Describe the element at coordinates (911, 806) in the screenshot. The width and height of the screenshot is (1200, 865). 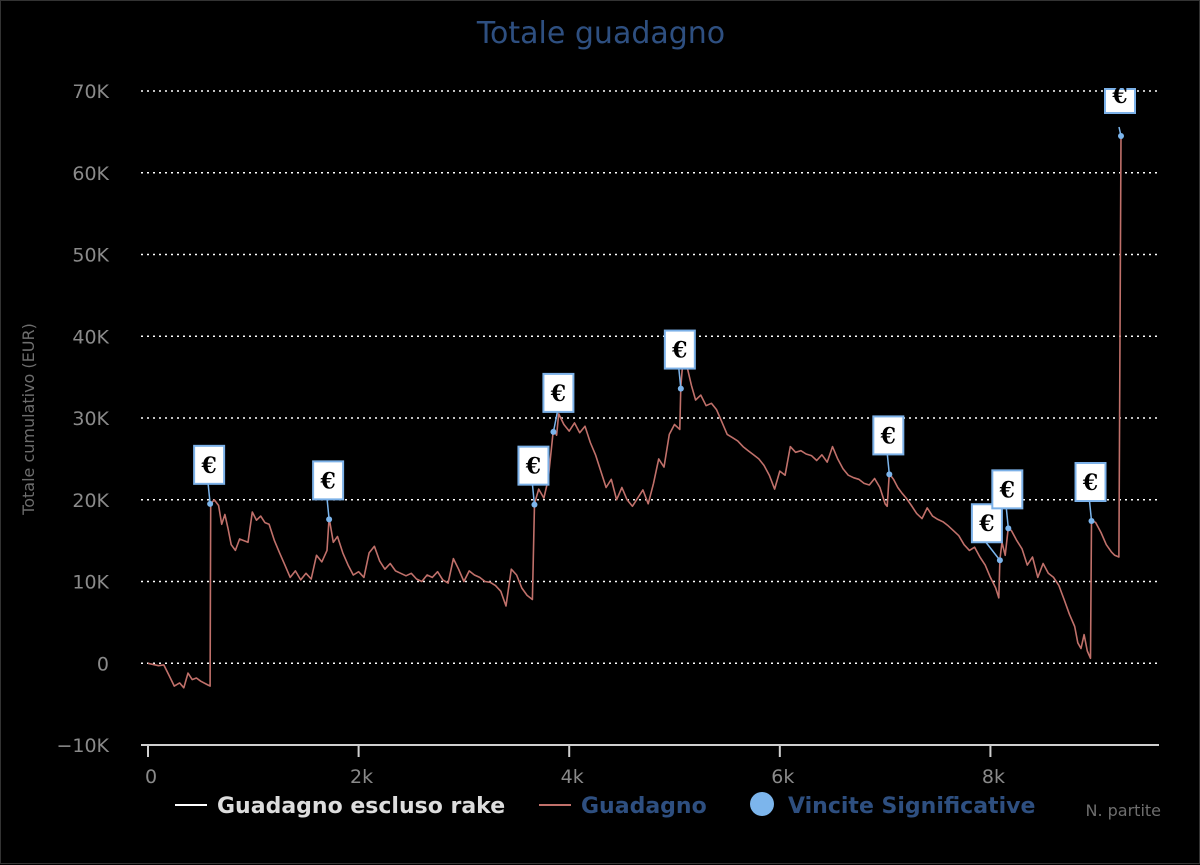
I see `legend-label: Vincite Significative` at that location.